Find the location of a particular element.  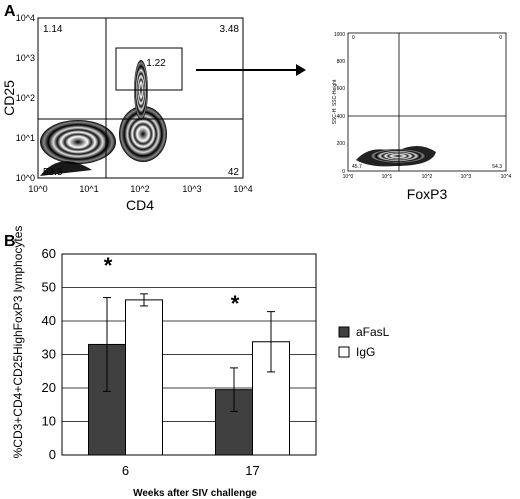

q2-bottom-right: 54.3 is located at coordinates (497, 167).